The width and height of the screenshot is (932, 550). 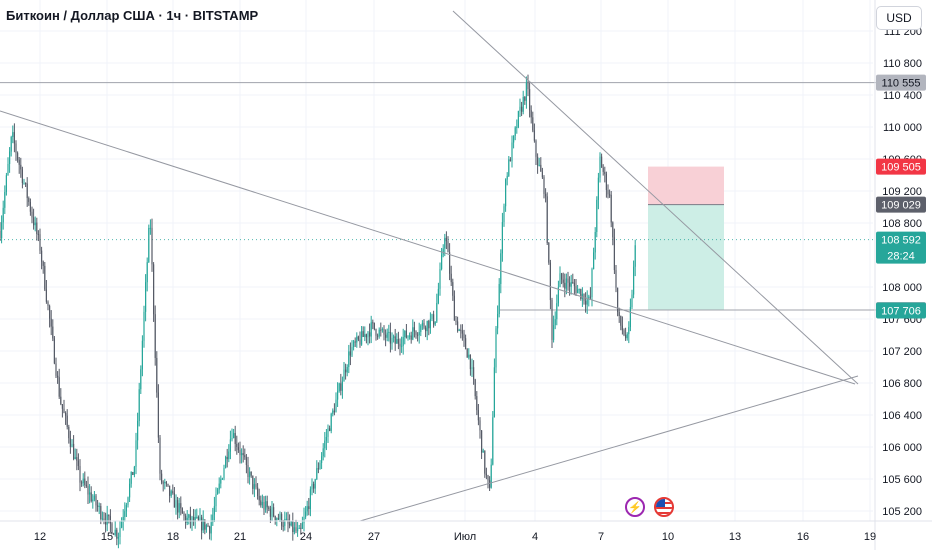 What do you see at coordinates (902, 480) in the screenshot?
I see `y-tick-label: 105 600` at bounding box center [902, 480].